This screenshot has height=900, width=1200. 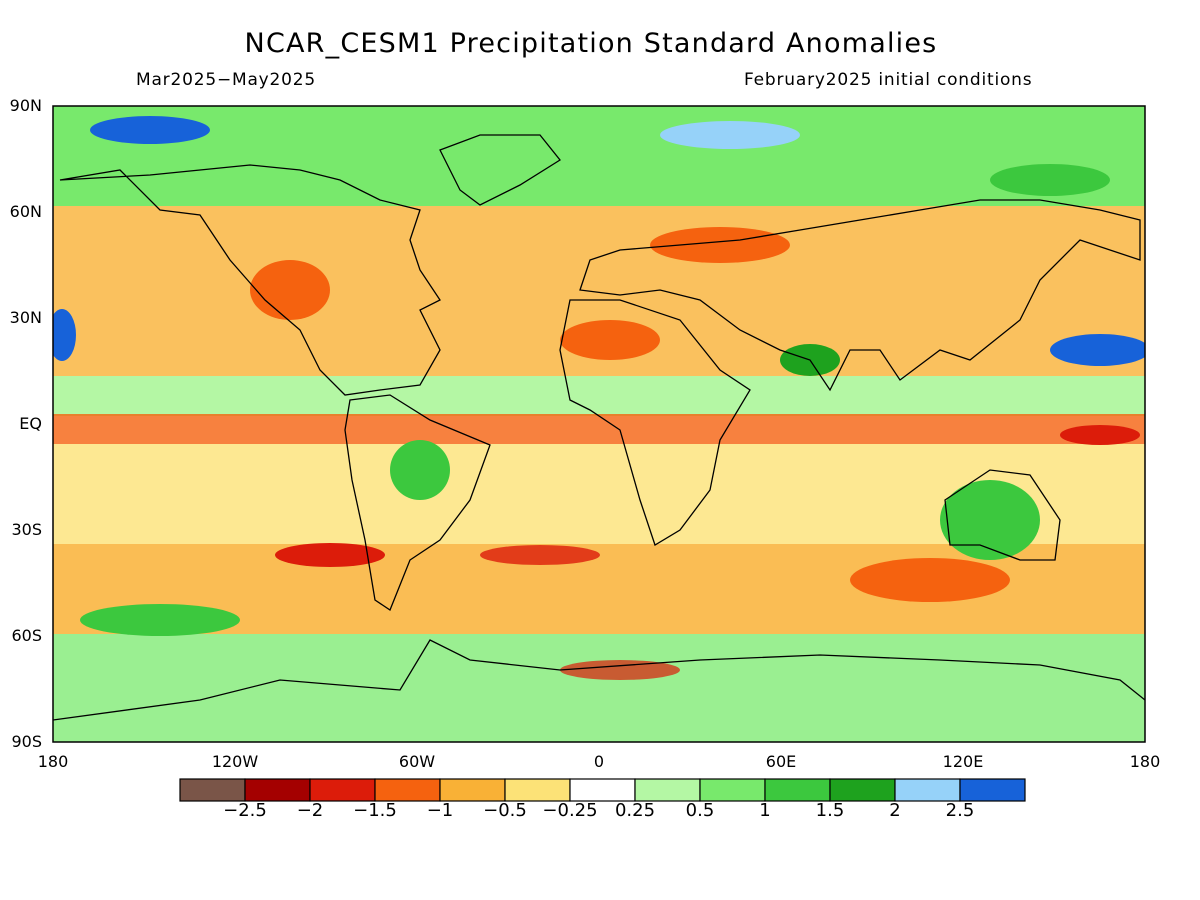 I want to click on legend-label: 2, so click(x=895, y=810).